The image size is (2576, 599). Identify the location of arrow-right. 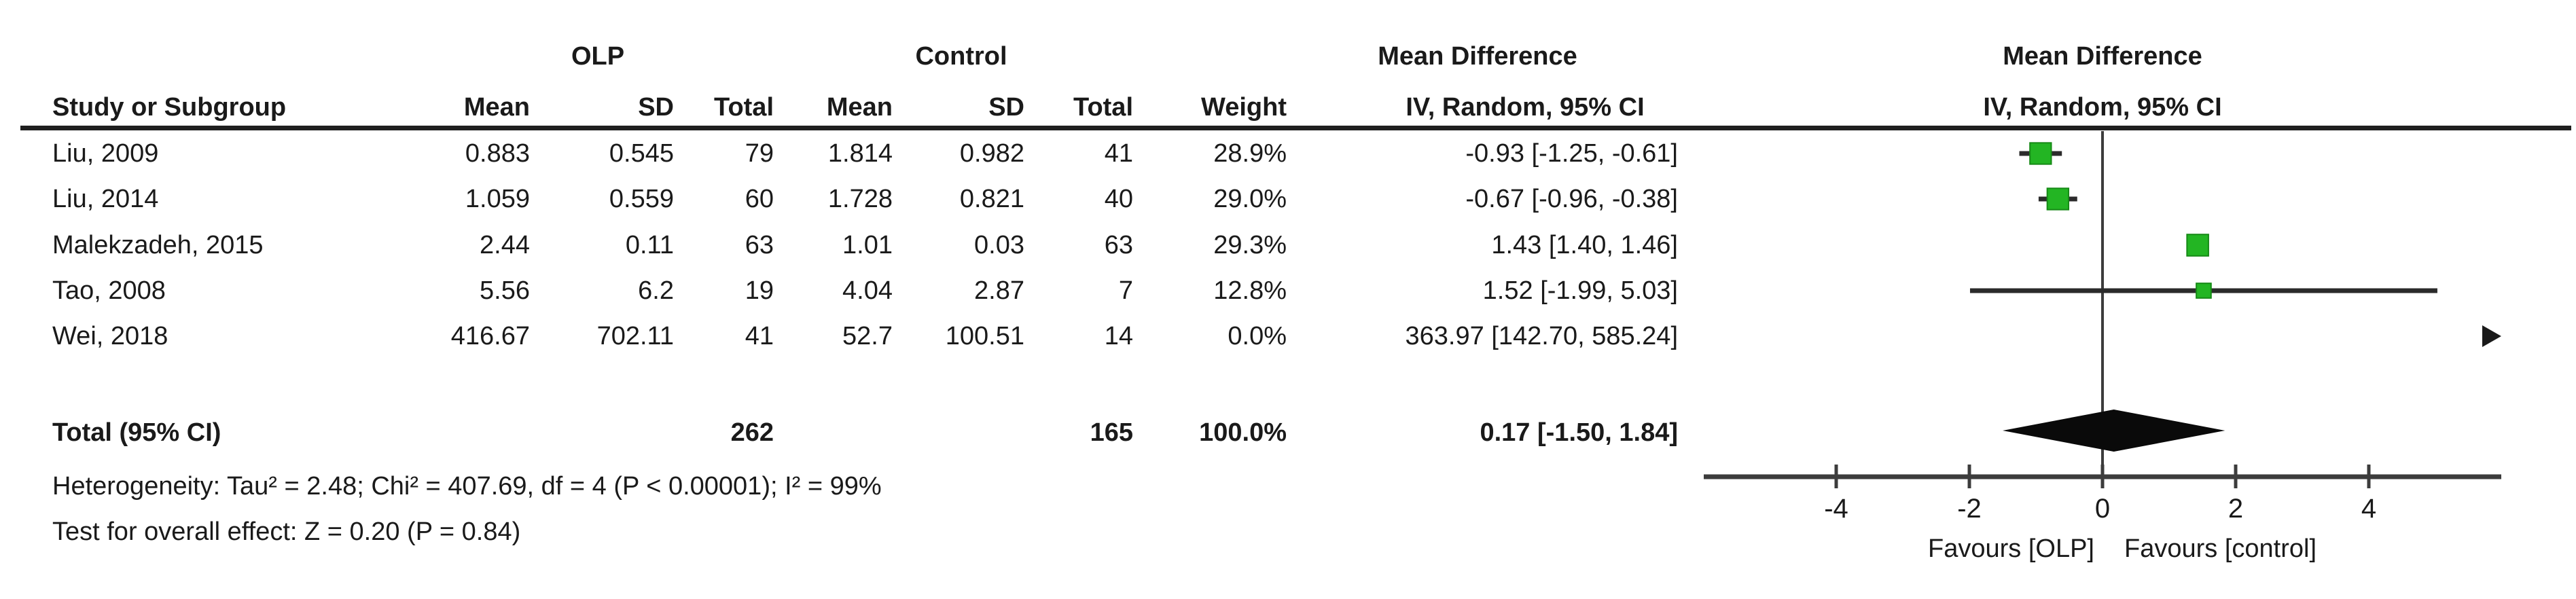
(2492, 336).